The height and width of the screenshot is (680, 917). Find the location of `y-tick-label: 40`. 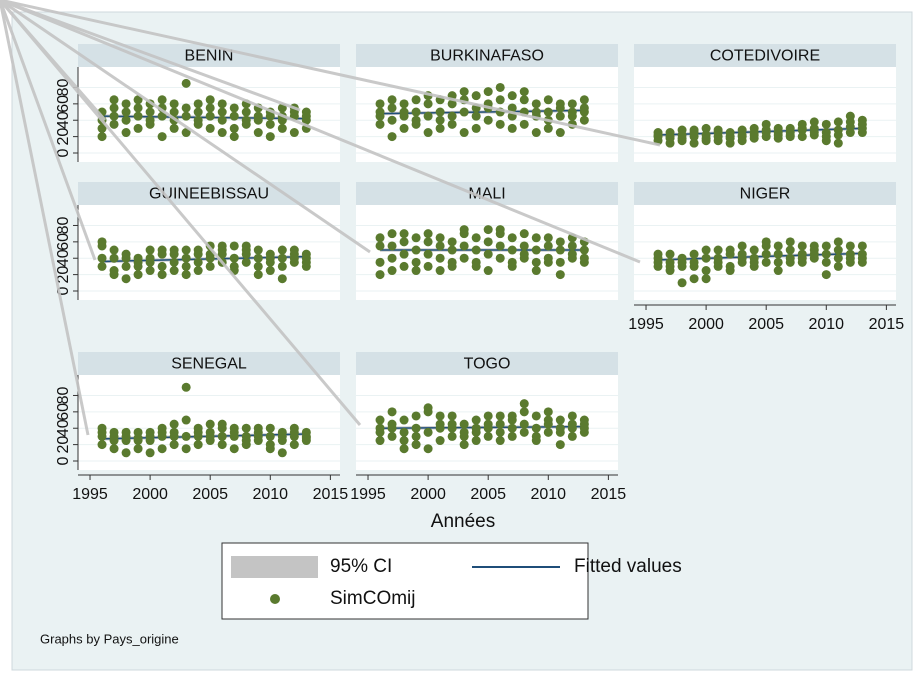

y-tick-label: 40 is located at coordinates (63, 120).